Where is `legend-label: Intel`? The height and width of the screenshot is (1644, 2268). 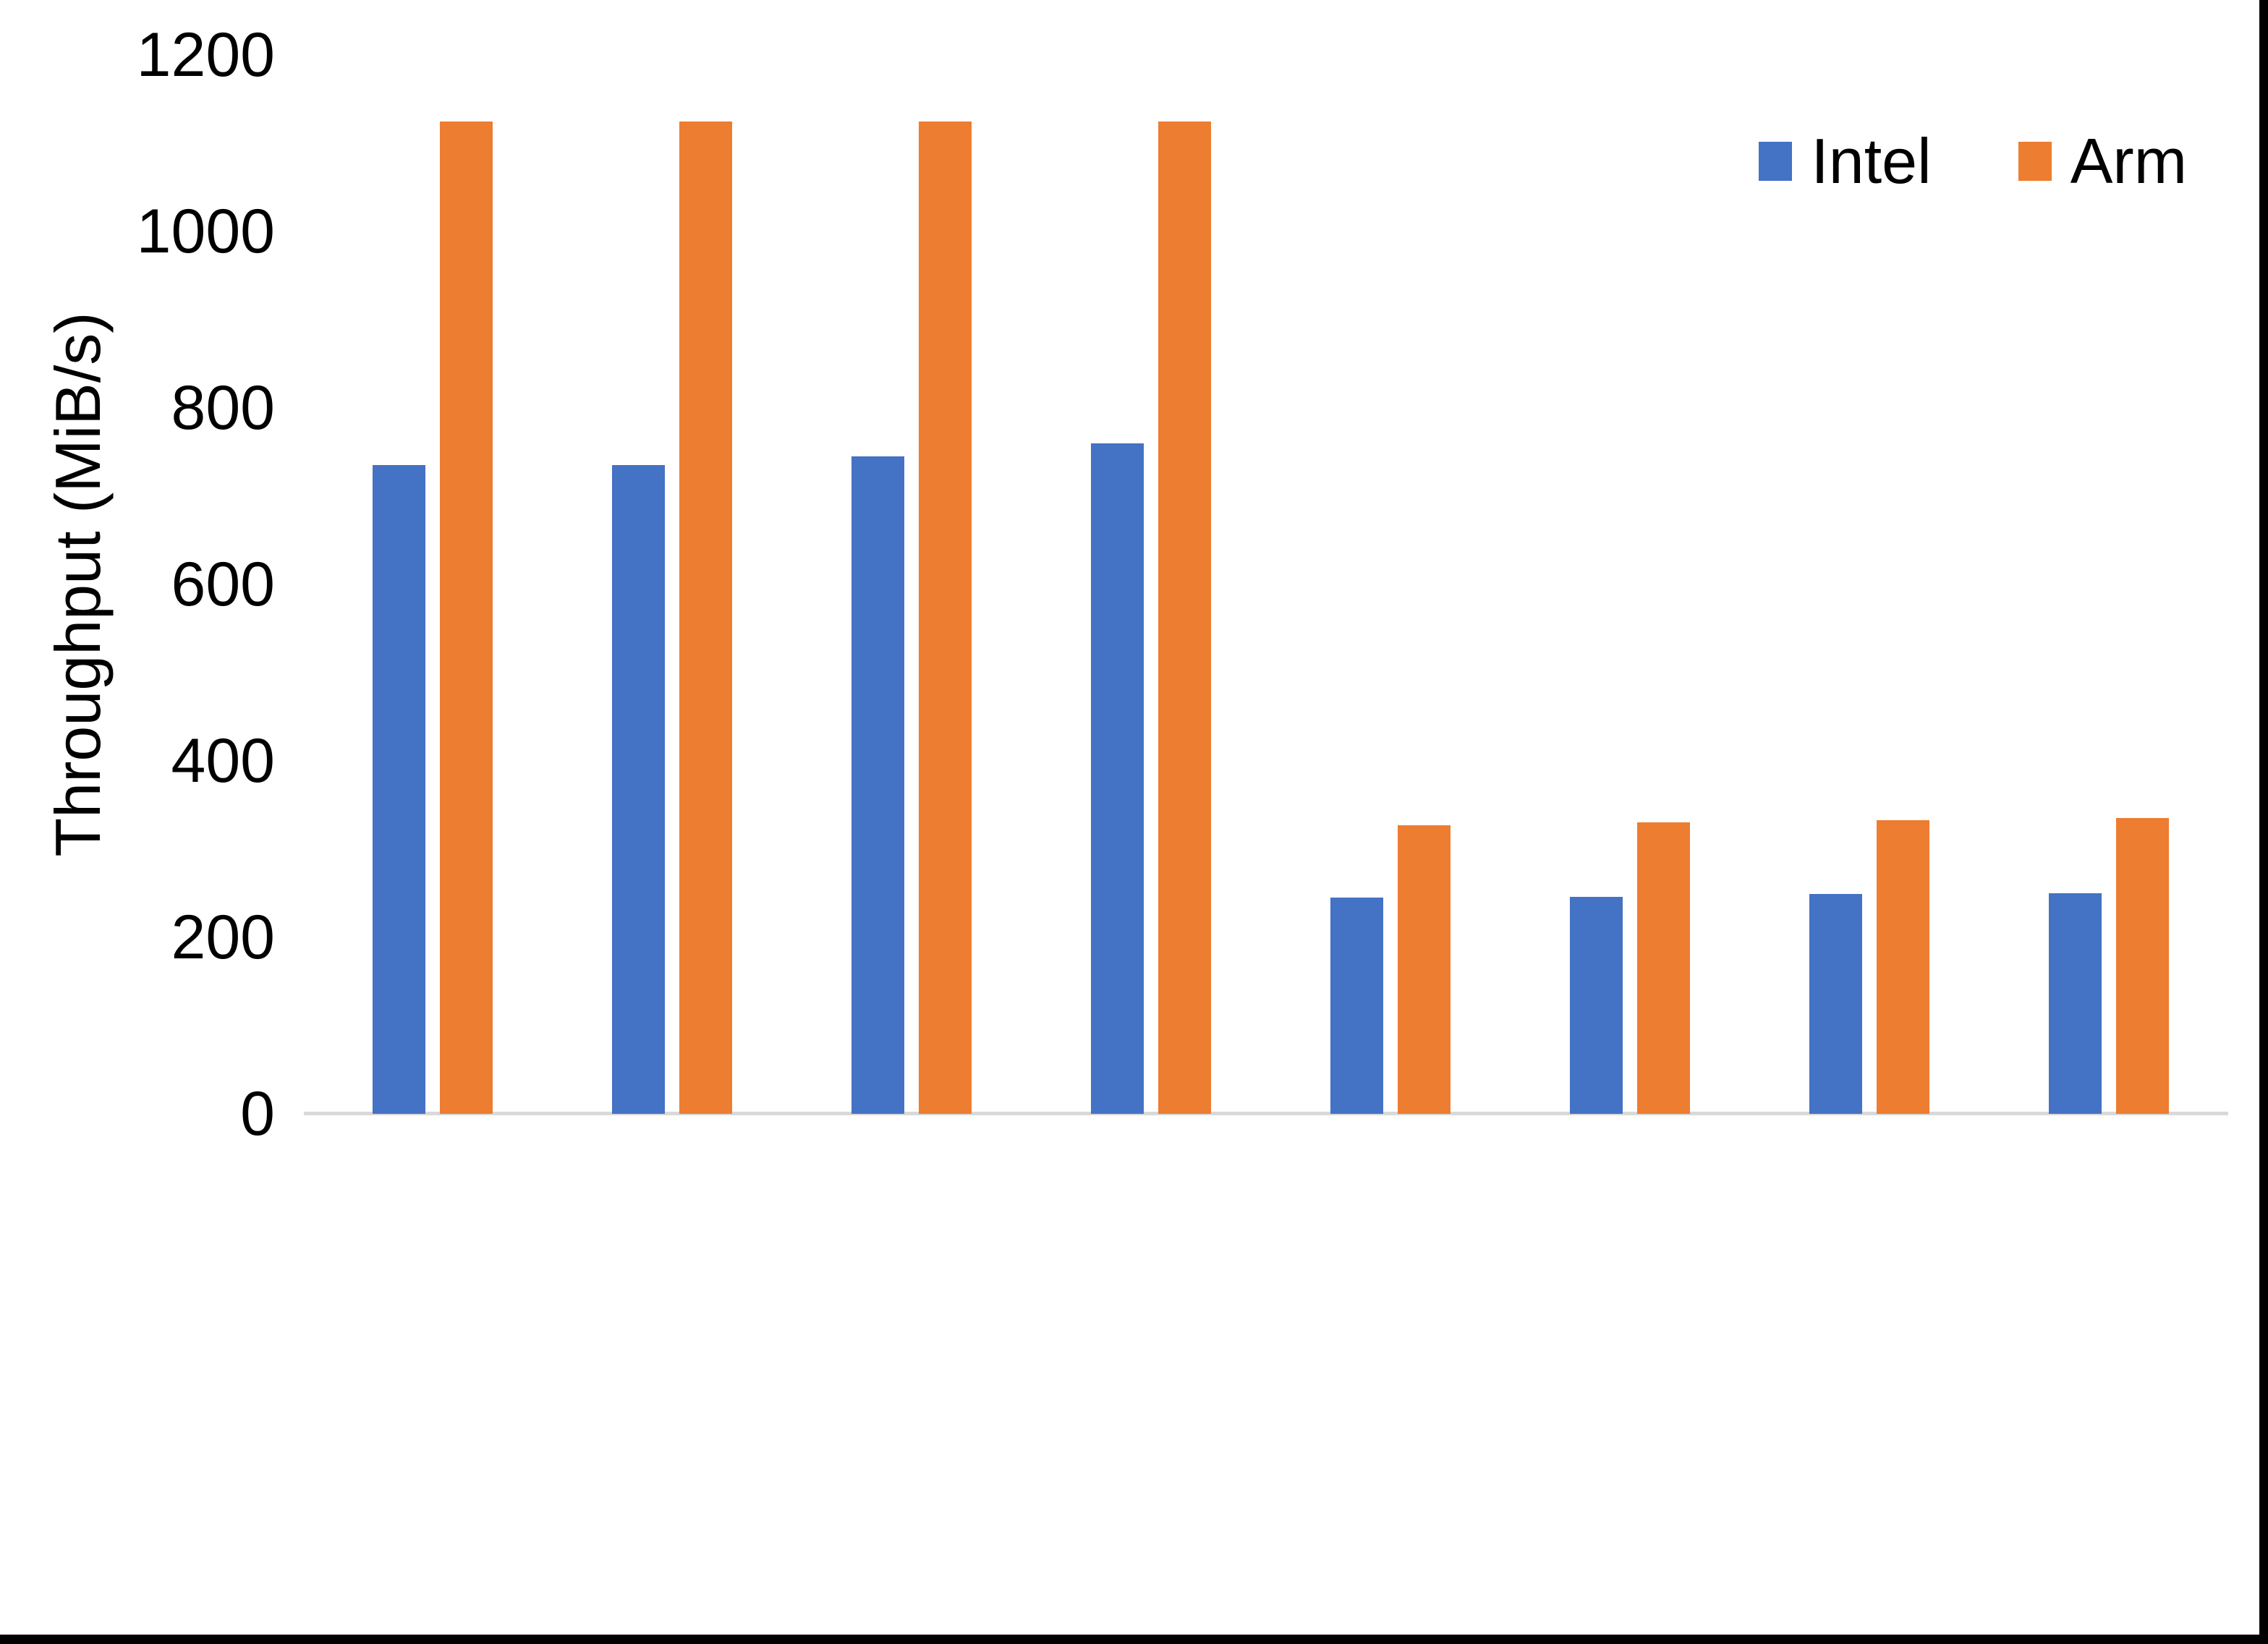 legend-label: Intel is located at coordinates (1871, 161).